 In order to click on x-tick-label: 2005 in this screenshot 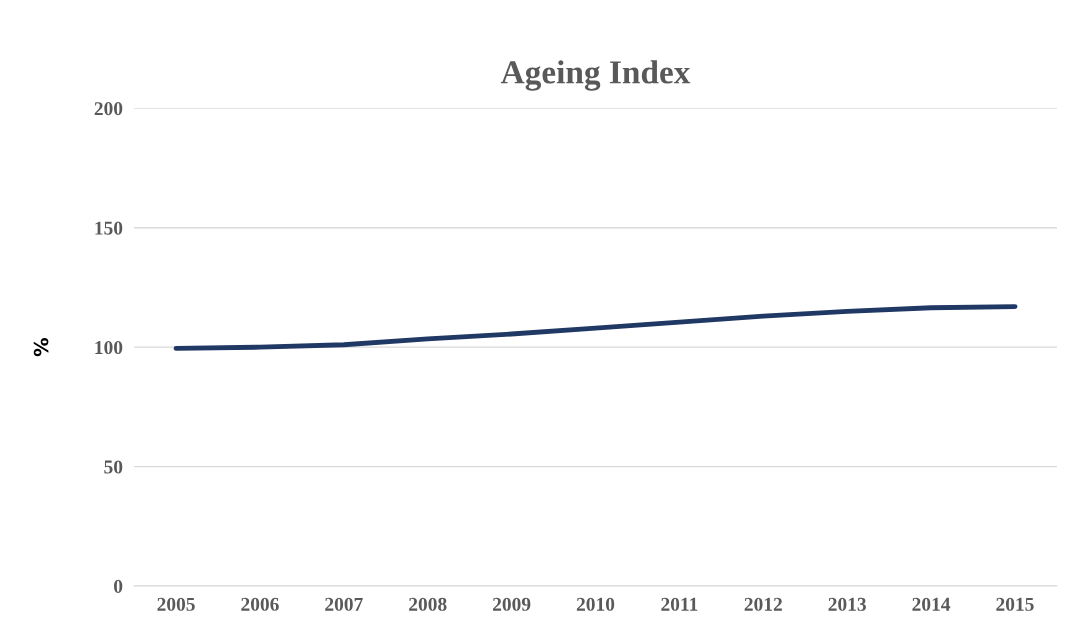, I will do `click(176, 604)`.